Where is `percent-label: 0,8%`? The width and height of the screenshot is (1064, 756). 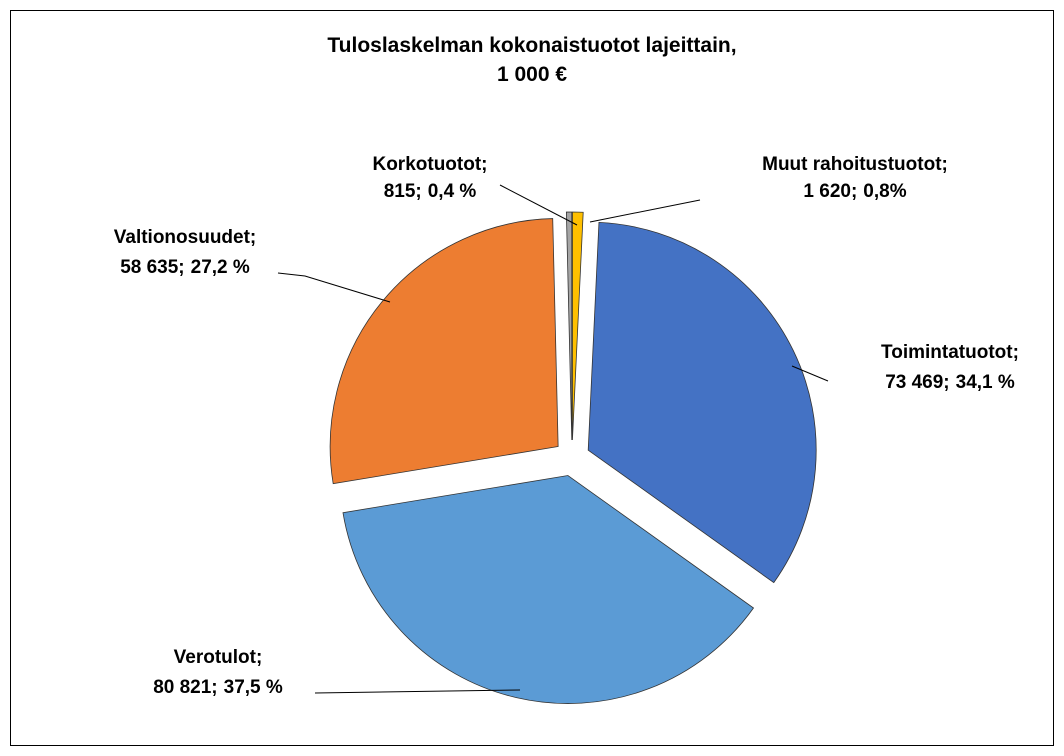 percent-label: 0,8% is located at coordinates (884, 191).